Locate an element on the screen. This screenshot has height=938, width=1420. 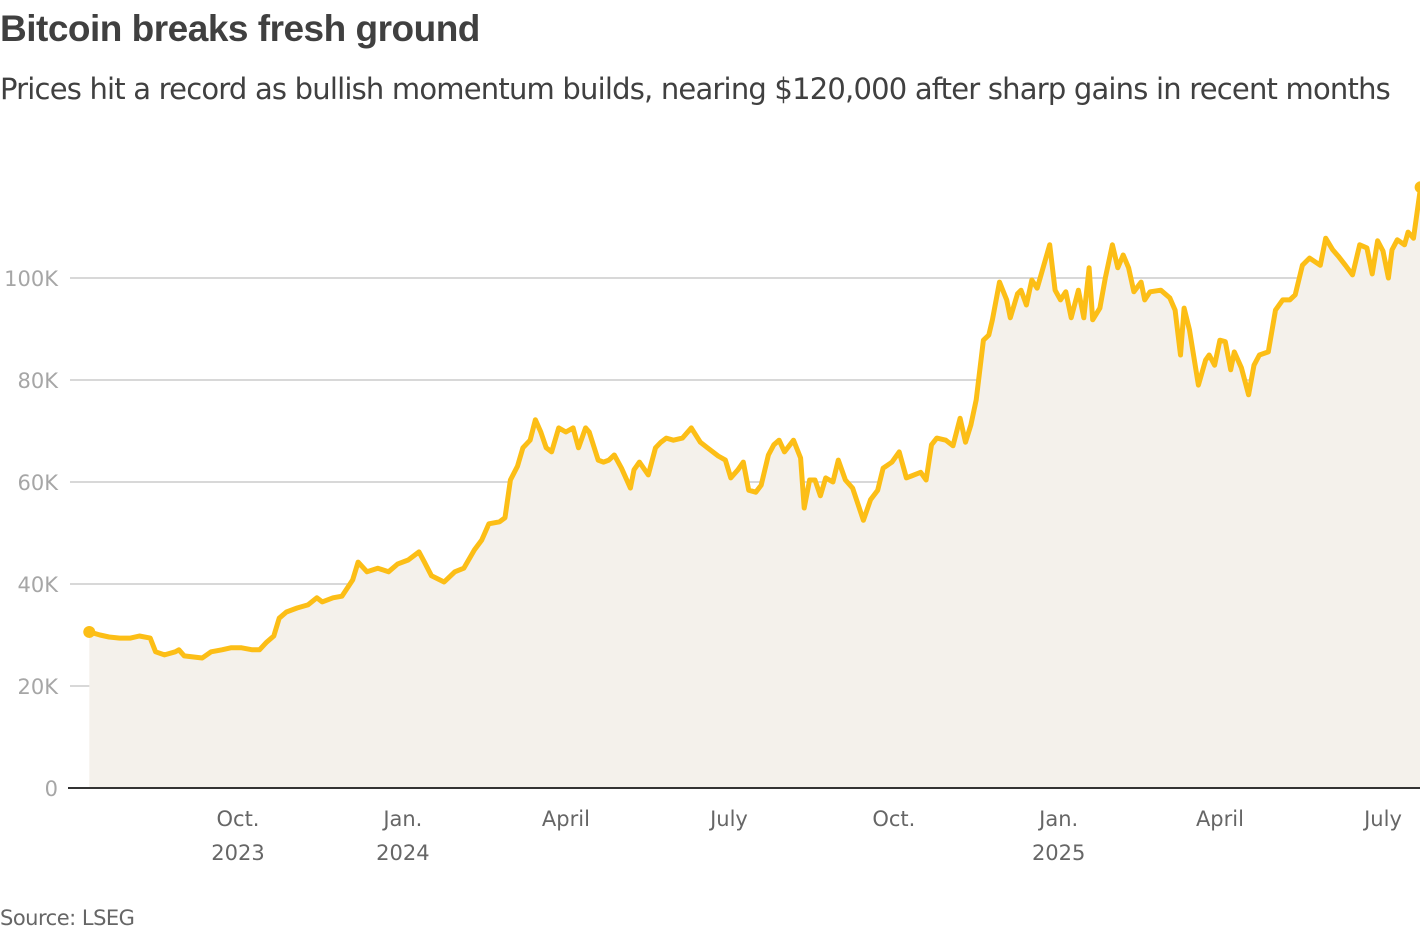
y-axis-labels: 0 20K 40K 60K 80K 100K is located at coordinates (31, 534).